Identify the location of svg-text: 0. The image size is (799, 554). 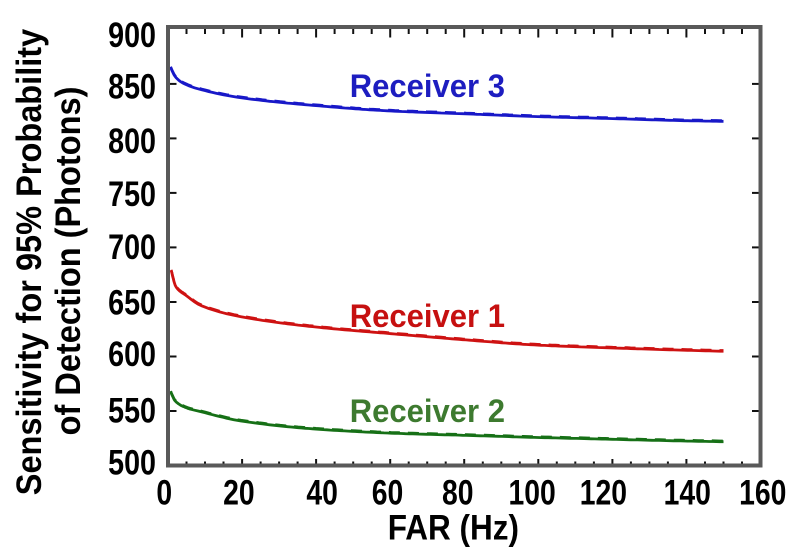
(164, 493).